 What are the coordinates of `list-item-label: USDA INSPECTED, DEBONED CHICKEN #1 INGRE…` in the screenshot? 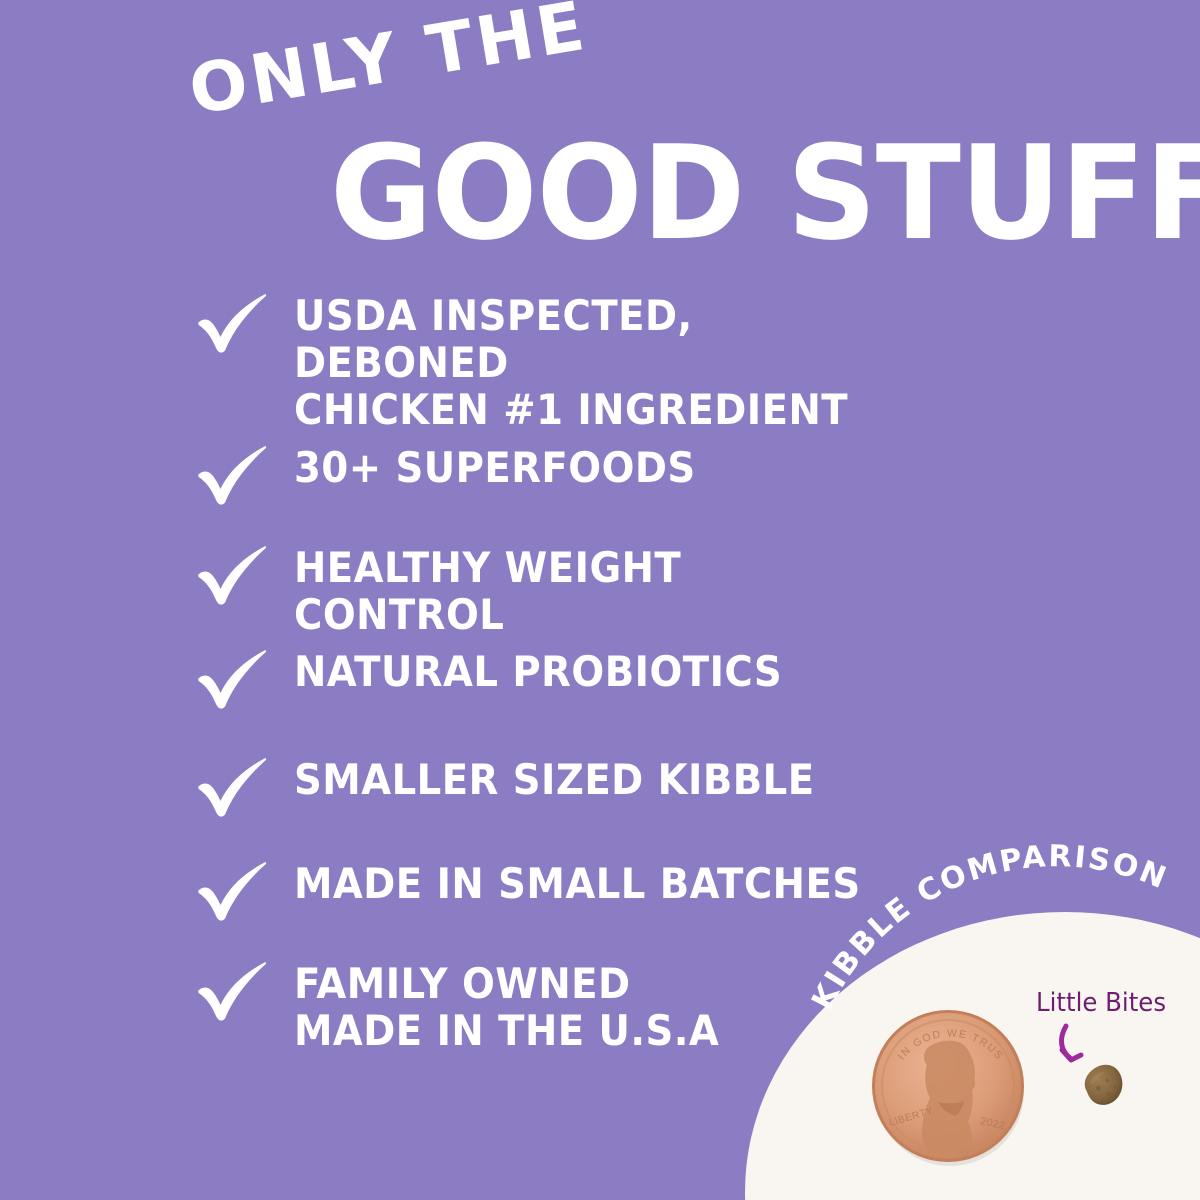 It's located at (571, 363).